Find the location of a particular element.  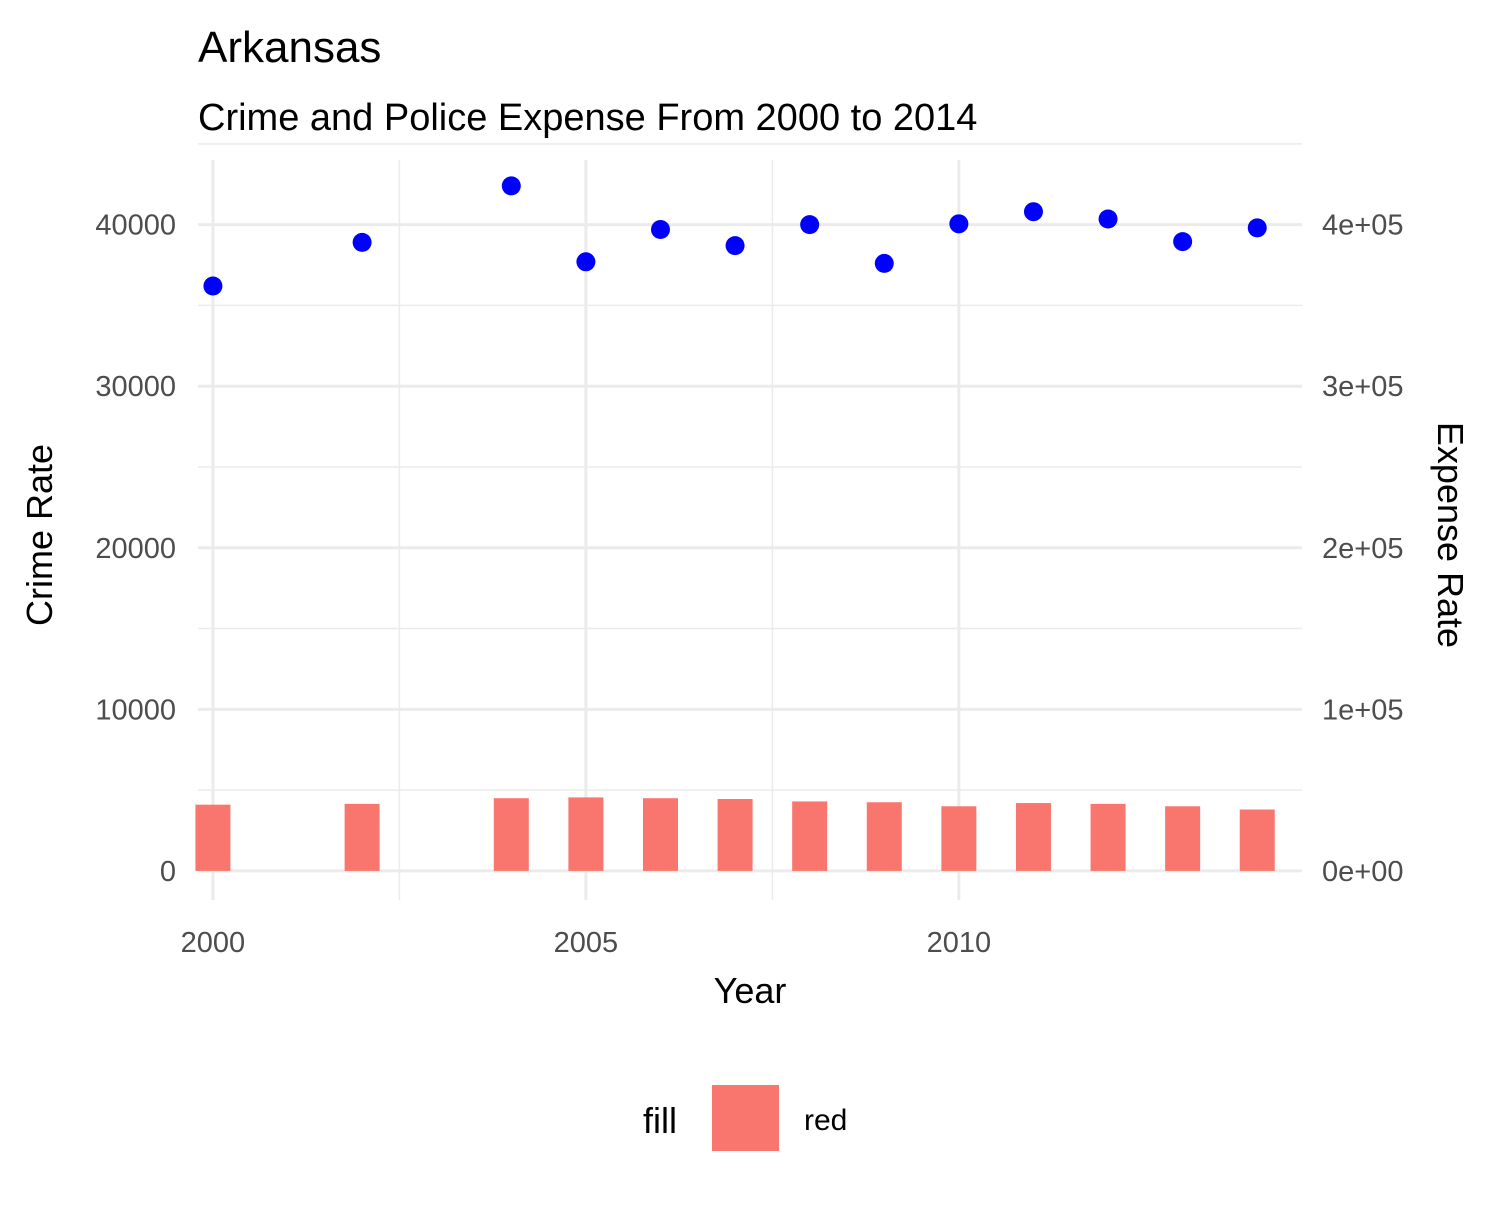

y2-tick-label: 2e+05 is located at coordinates (1362, 549).